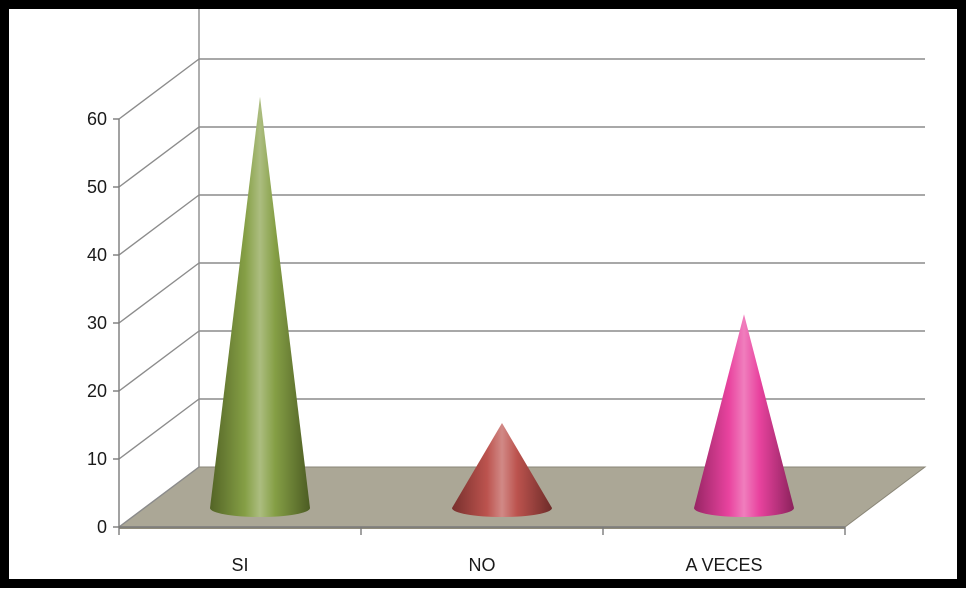 The image size is (966, 597). What do you see at coordinates (97, 459) in the screenshot?
I see `y-tick-label: 10` at bounding box center [97, 459].